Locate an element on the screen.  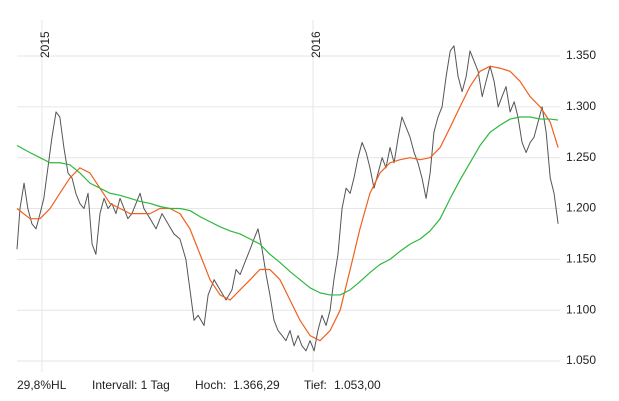
y-tick-label: 1.200 is located at coordinates (581, 208).